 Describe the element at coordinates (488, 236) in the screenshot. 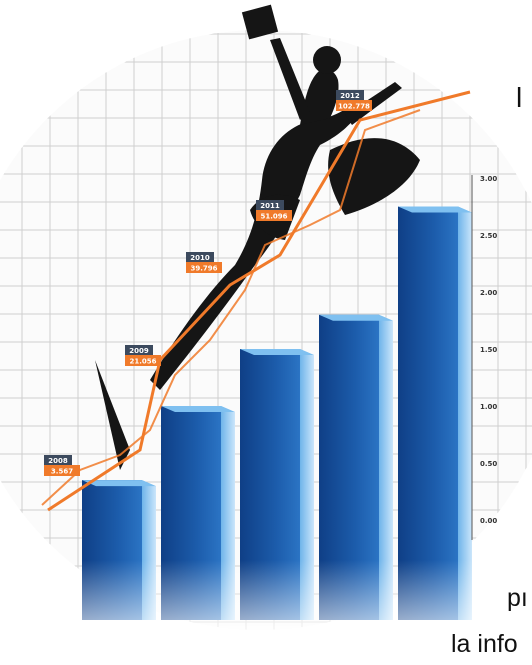

I see `y-tick-label: 2.50` at that location.